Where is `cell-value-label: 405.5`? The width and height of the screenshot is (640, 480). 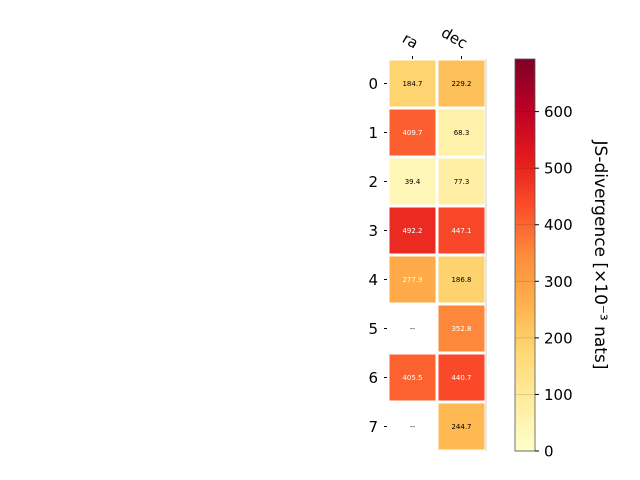 cell-value-label: 405.5 is located at coordinates (412, 378).